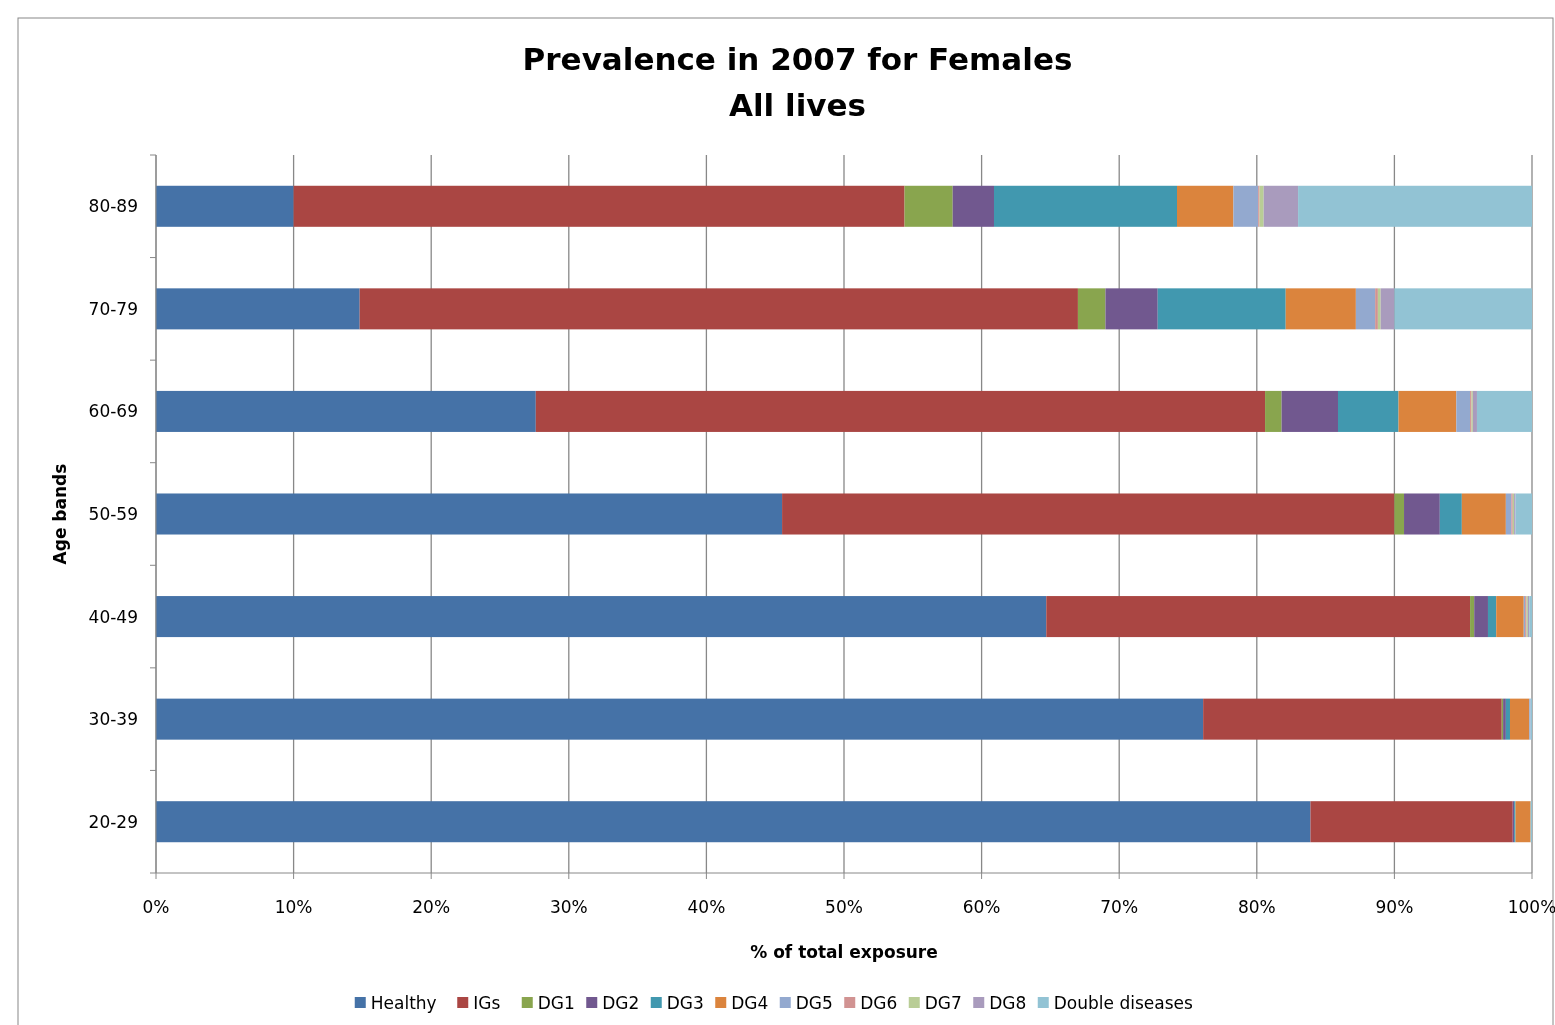 This screenshot has width=1555, height=1025. Describe the element at coordinates (156, 907) in the screenshot. I see `x-tick-label: 0%` at that location.